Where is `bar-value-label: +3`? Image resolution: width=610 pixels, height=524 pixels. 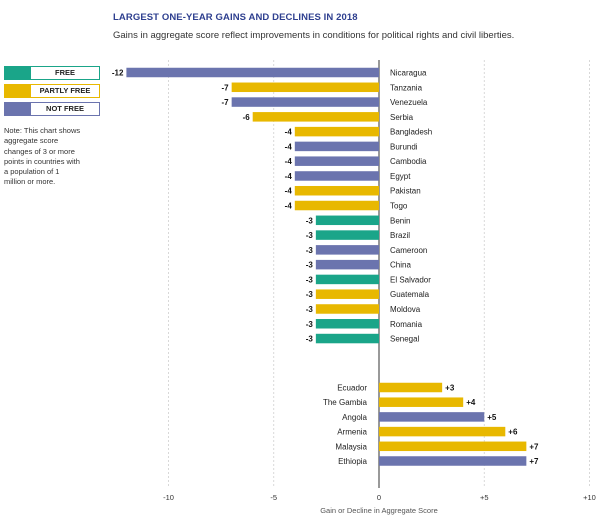 bar-value-label: +3 is located at coordinates (450, 388).